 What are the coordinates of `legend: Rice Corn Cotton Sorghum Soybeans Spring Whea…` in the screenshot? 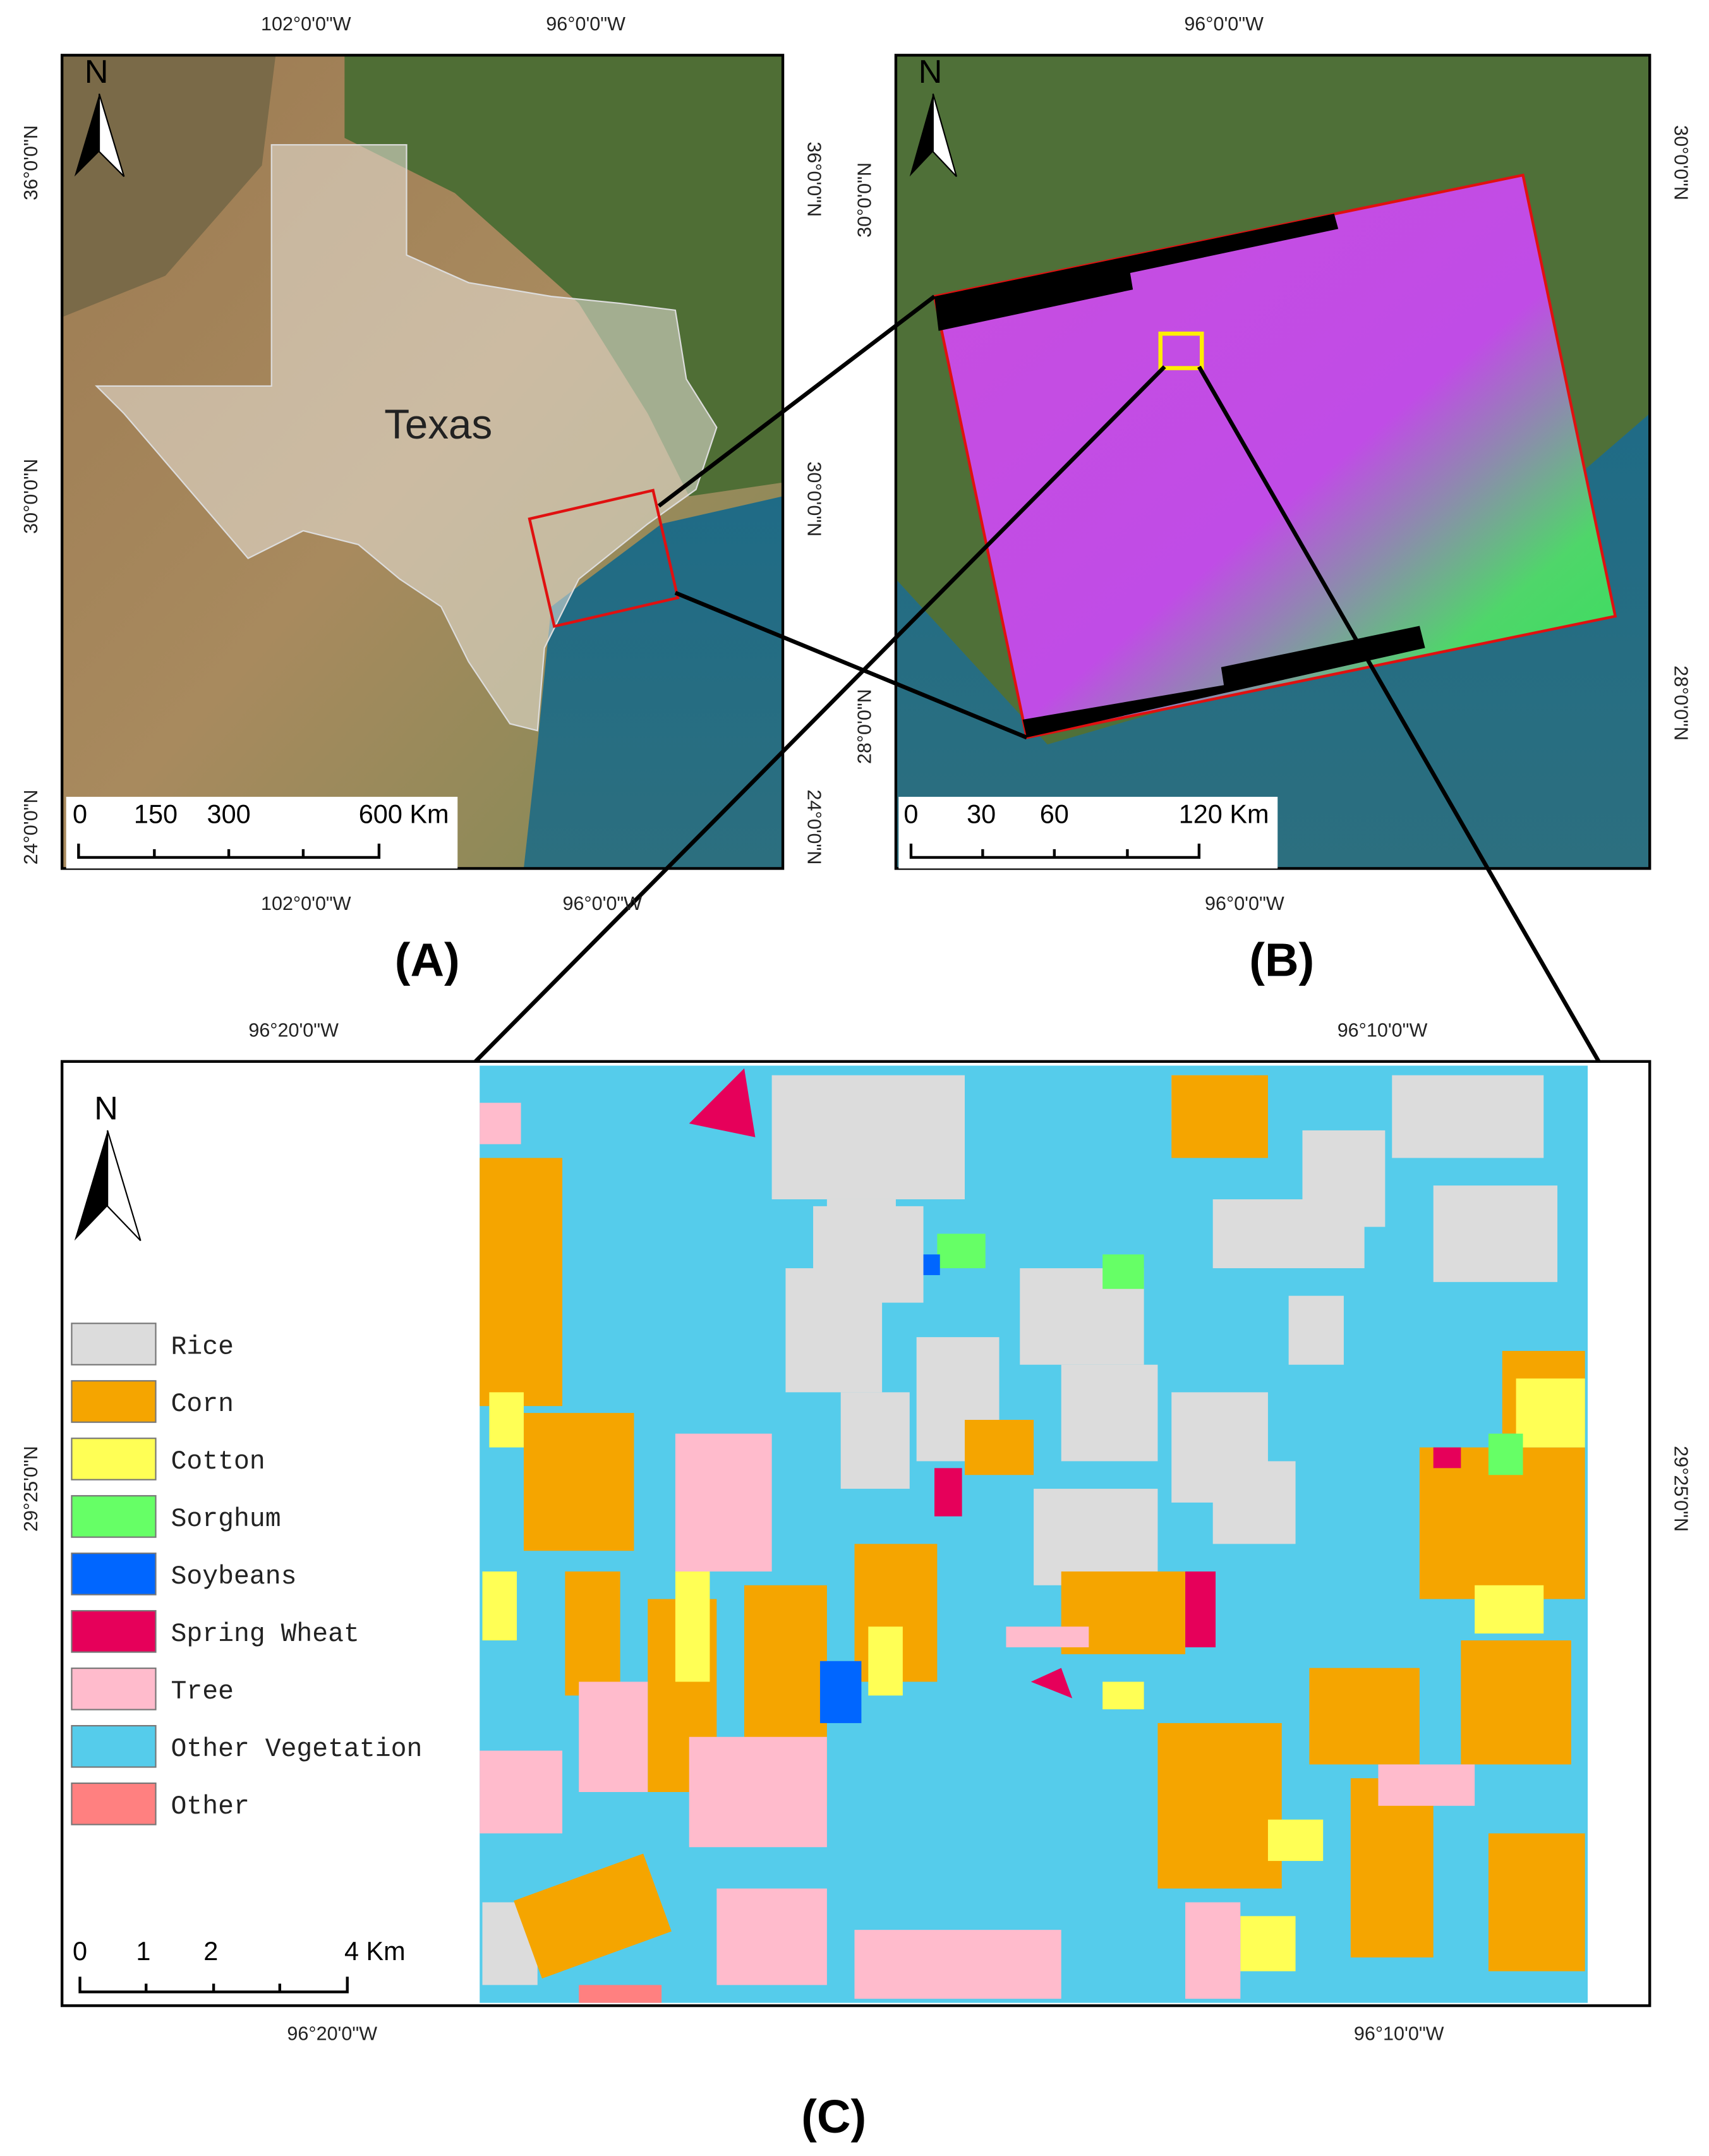 It's located at (247, 1574).